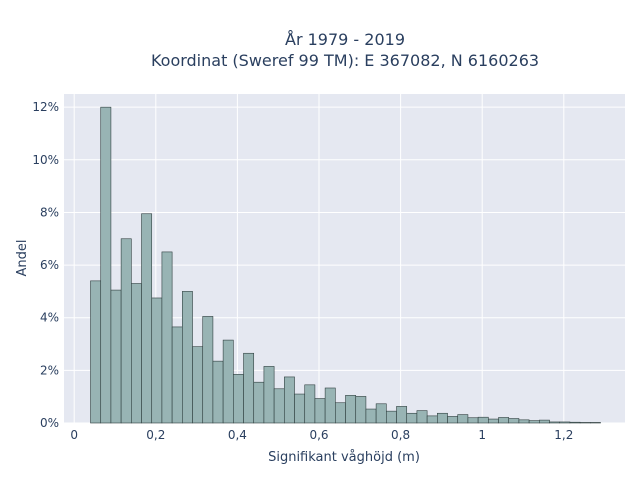 This screenshot has height=480, width=640. What do you see at coordinates (45, 160) in the screenshot?
I see `y-tick-label: 10%` at bounding box center [45, 160].